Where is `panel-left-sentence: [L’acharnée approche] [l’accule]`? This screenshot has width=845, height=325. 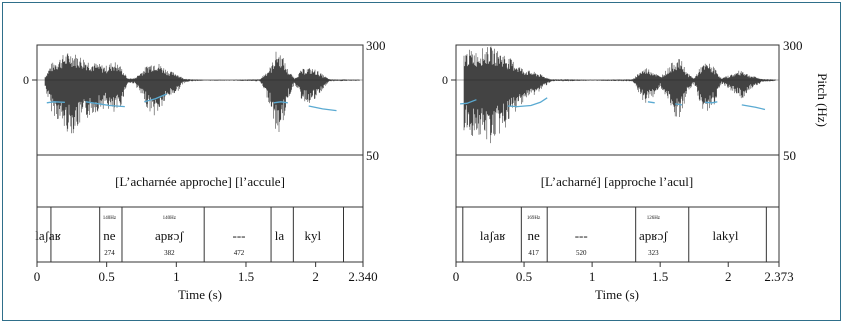
panel-left-sentence: [L’acharnée approche] [l’accule] is located at coordinates (200, 181).